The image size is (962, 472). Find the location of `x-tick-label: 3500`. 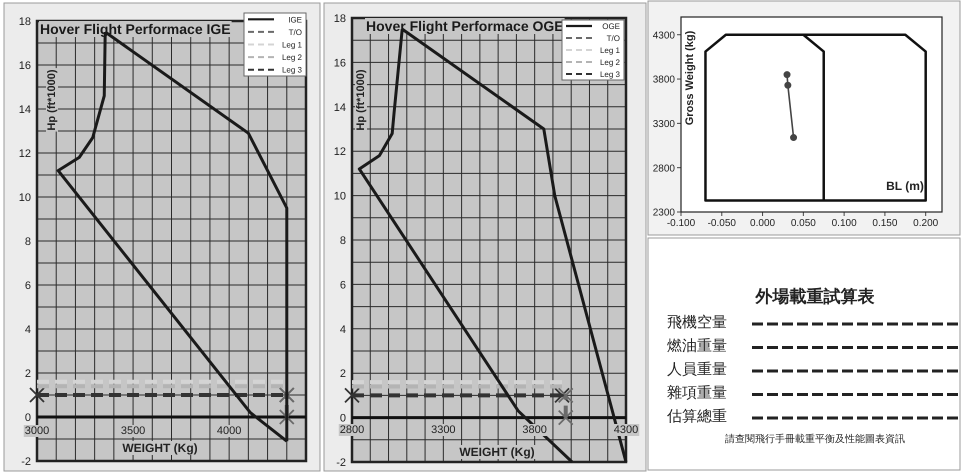

x-tick-label: 3500 is located at coordinates (133, 431).